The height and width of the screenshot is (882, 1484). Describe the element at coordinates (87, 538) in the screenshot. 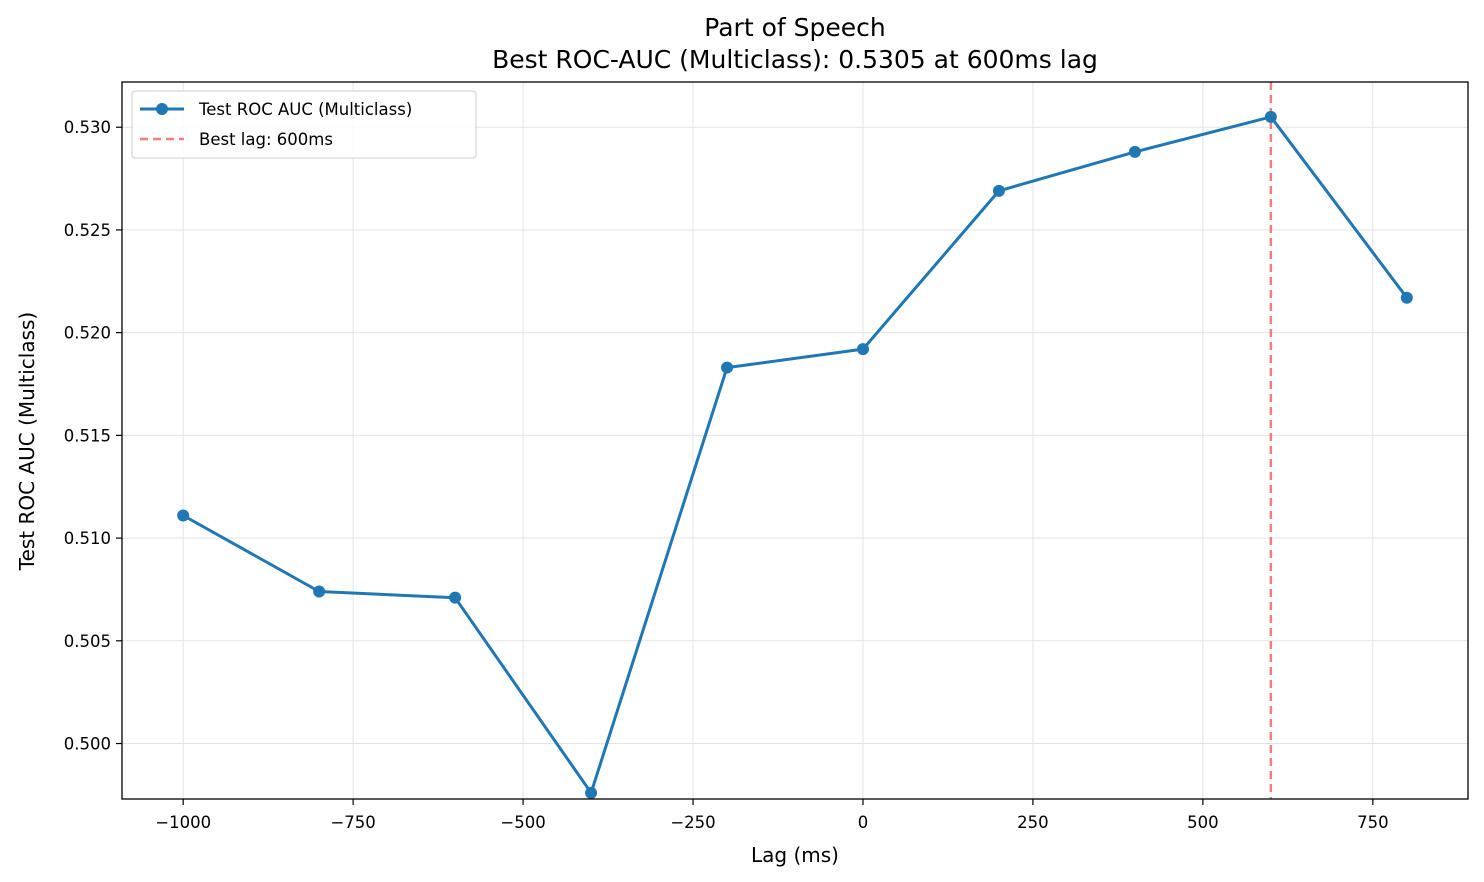

I see `y-tick-label: 0.510` at that location.